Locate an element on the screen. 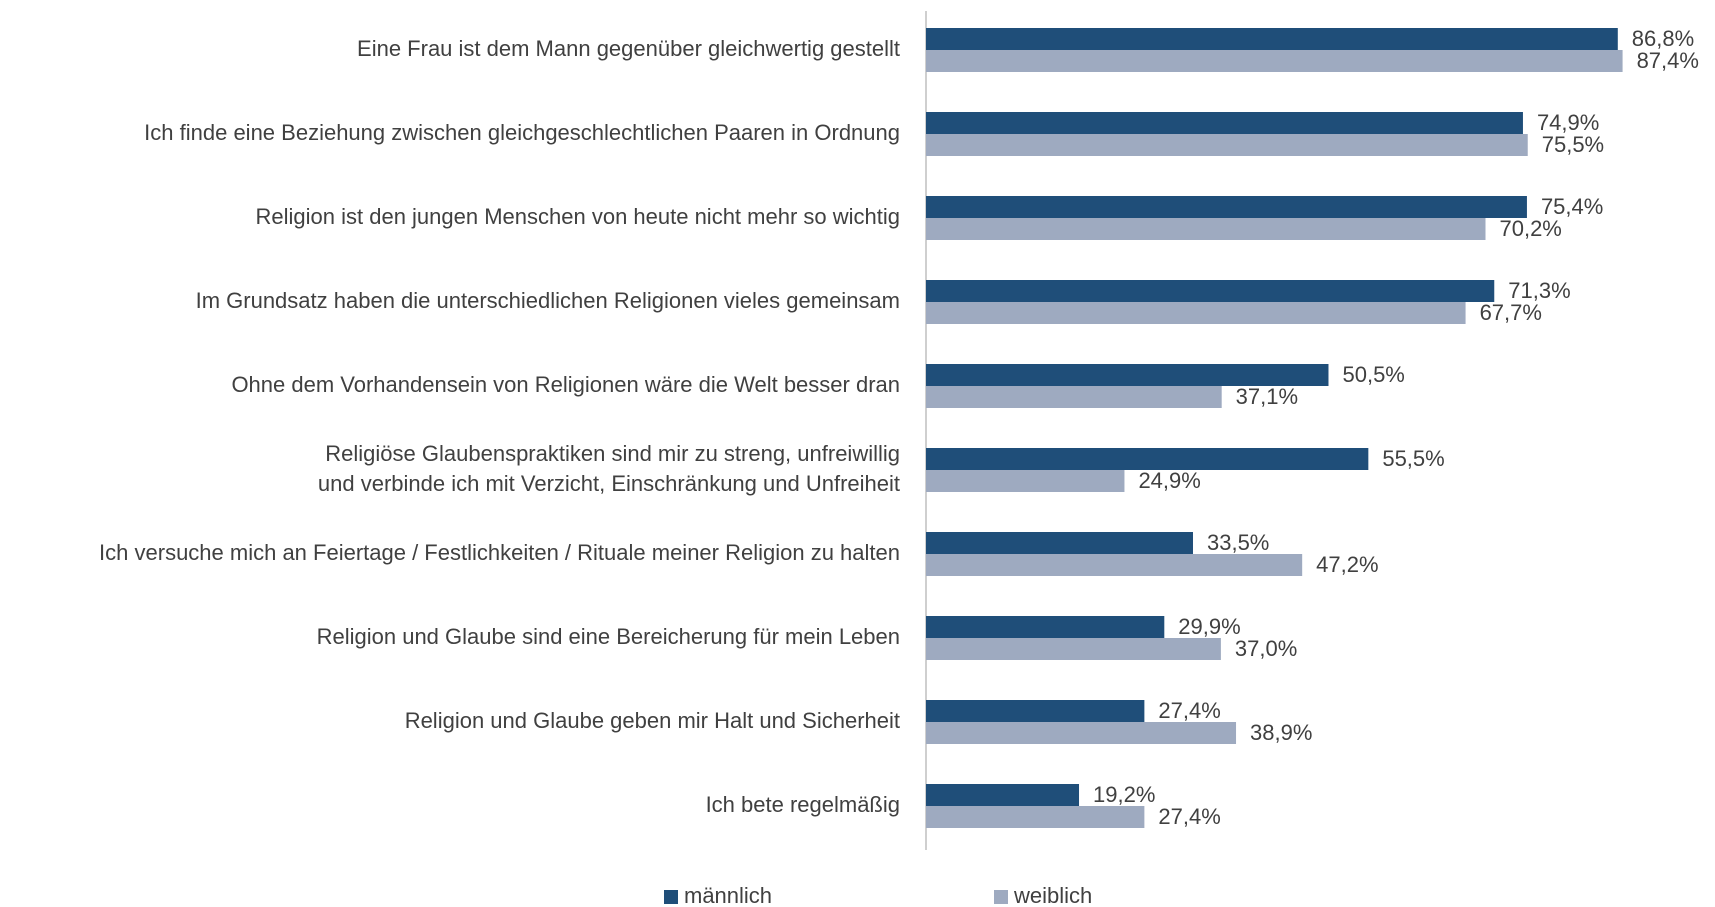 Image resolution: width=1715 pixels, height=907 pixels. data-label: 67,7% is located at coordinates (1511, 312).